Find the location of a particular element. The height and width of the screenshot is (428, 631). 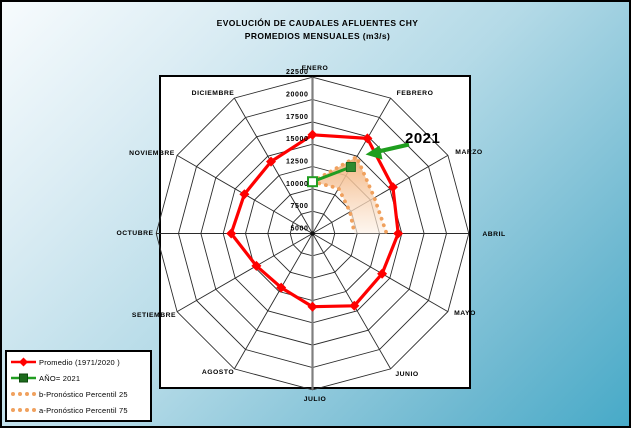

month-label-noviembre: NOVIEMBRE is located at coordinates (152, 153).